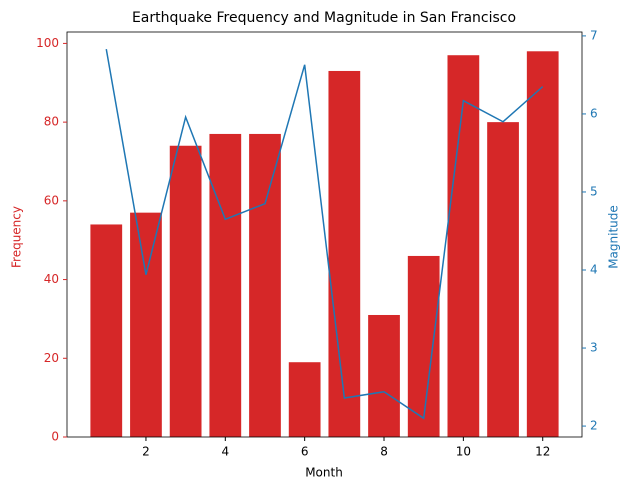 The height and width of the screenshot is (490, 630). I want to click on y-tick-label: 20, so click(51, 358).